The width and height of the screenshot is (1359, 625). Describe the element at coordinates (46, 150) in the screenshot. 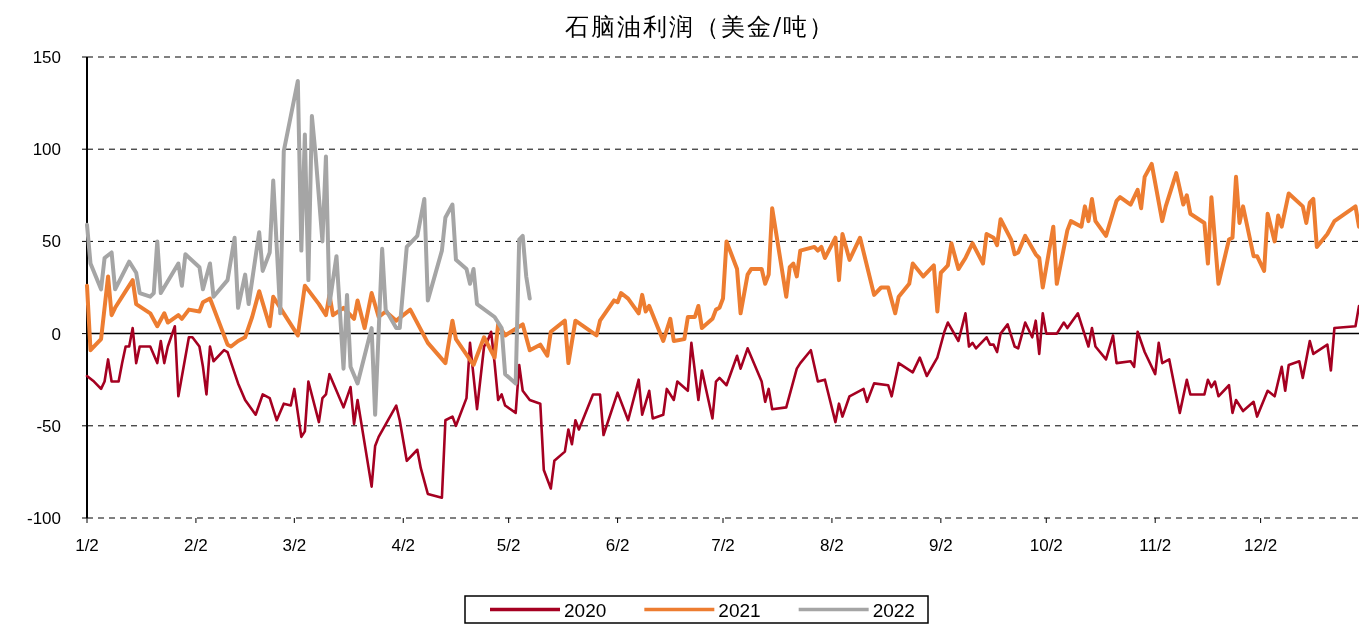

I see `y-tick-label: 100` at that location.